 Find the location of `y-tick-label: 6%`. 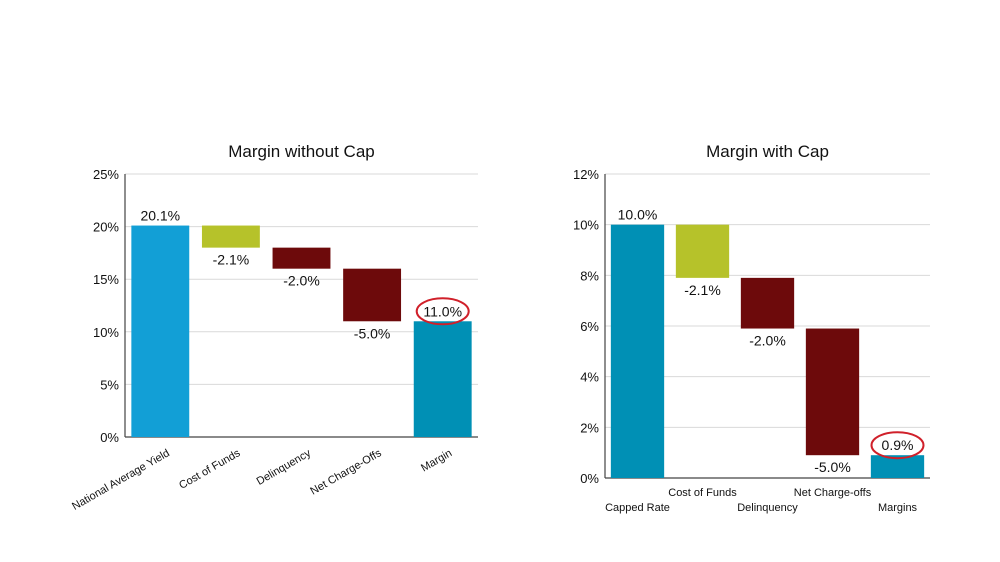

y-tick-label: 6% is located at coordinates (589, 326).